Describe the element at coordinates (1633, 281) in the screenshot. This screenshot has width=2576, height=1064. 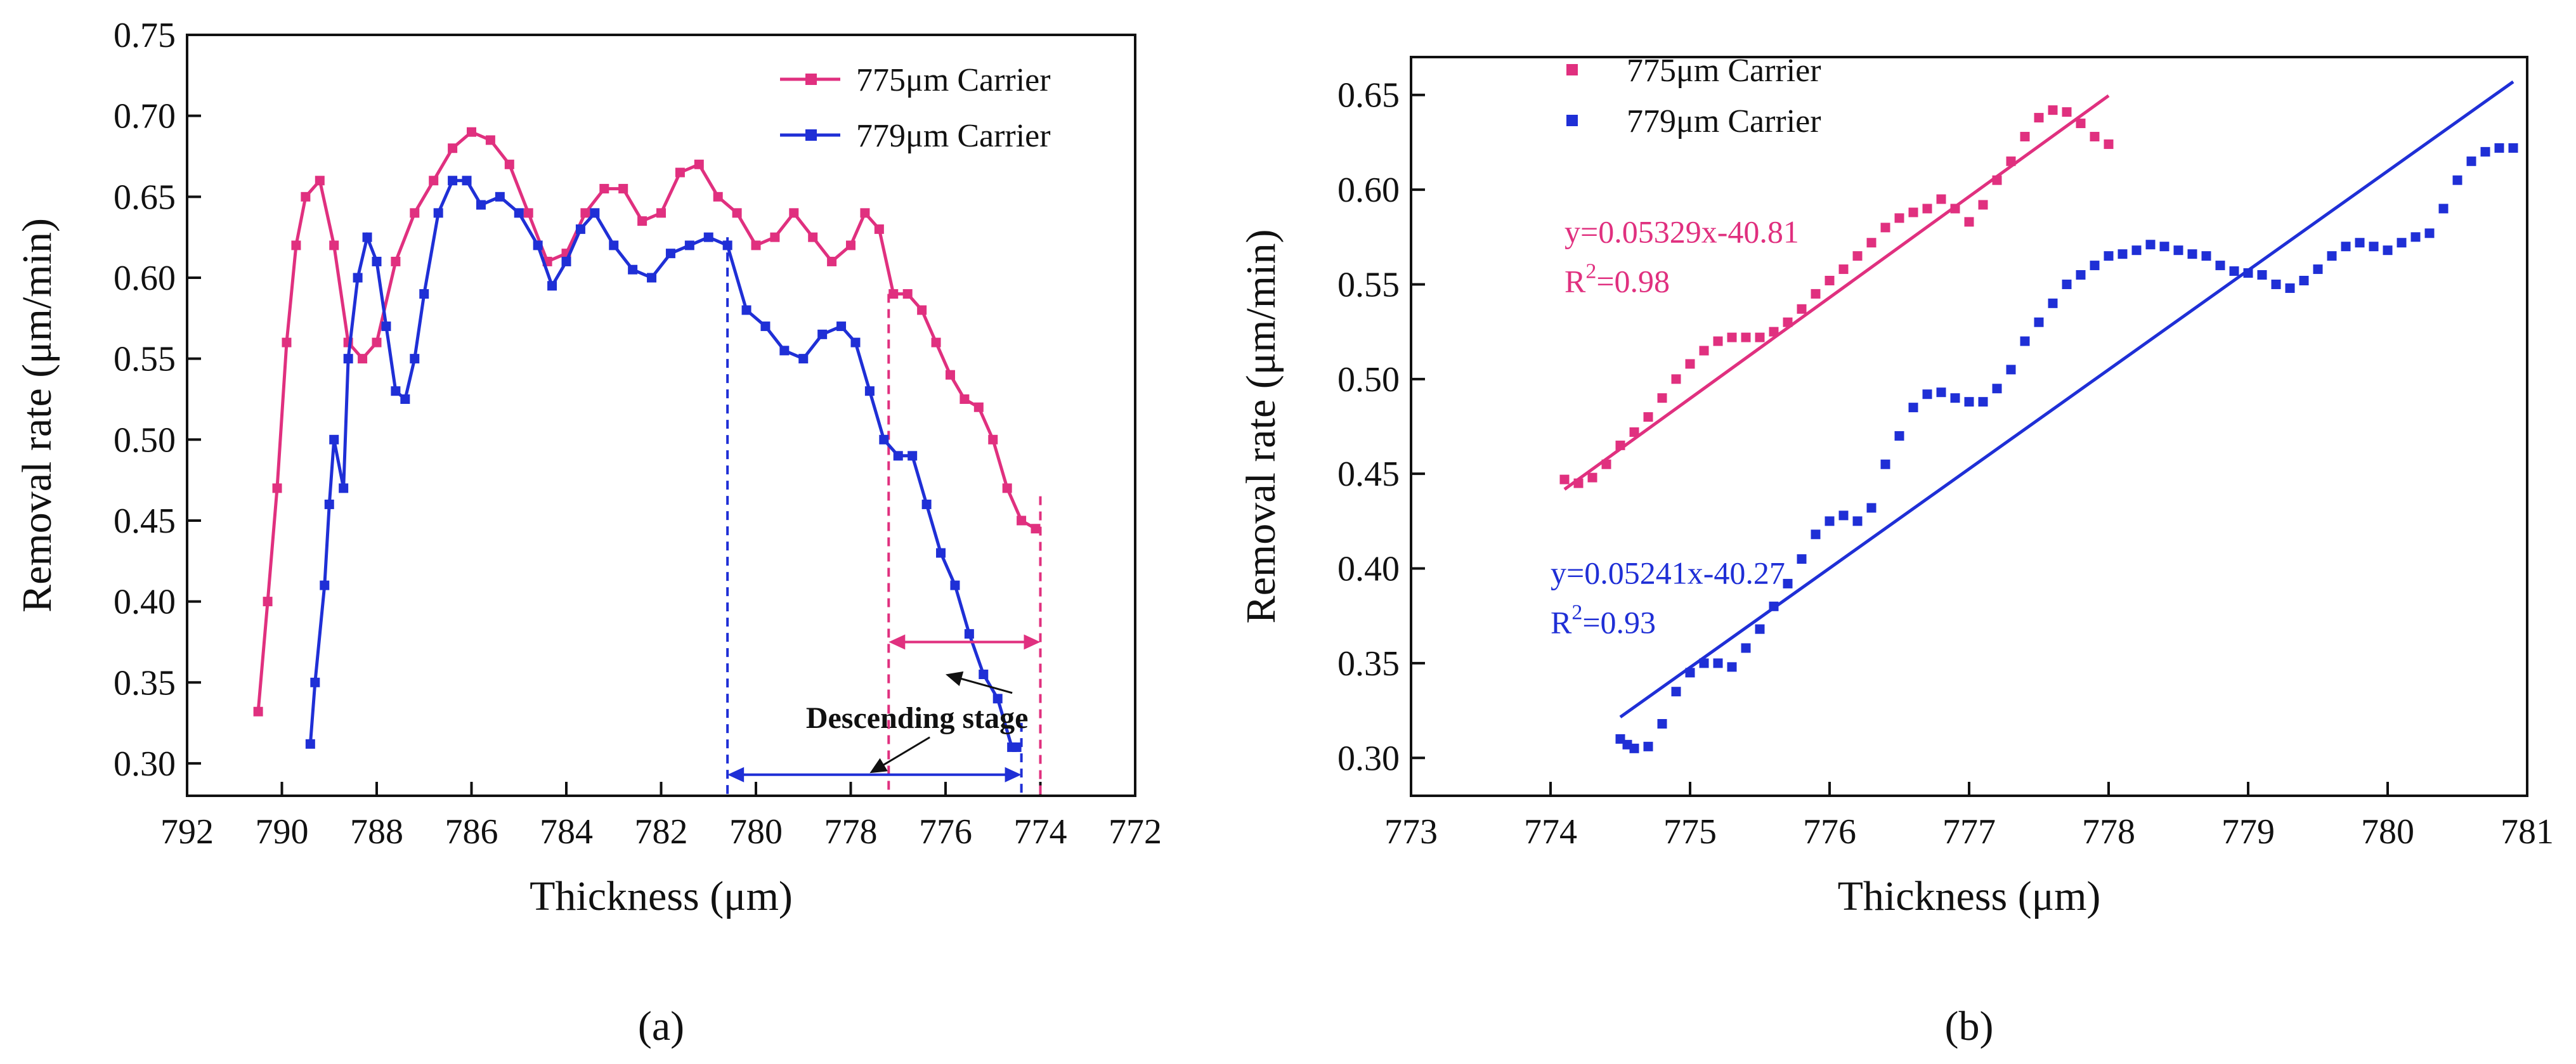
I see `r2-value: =0.98` at that location.